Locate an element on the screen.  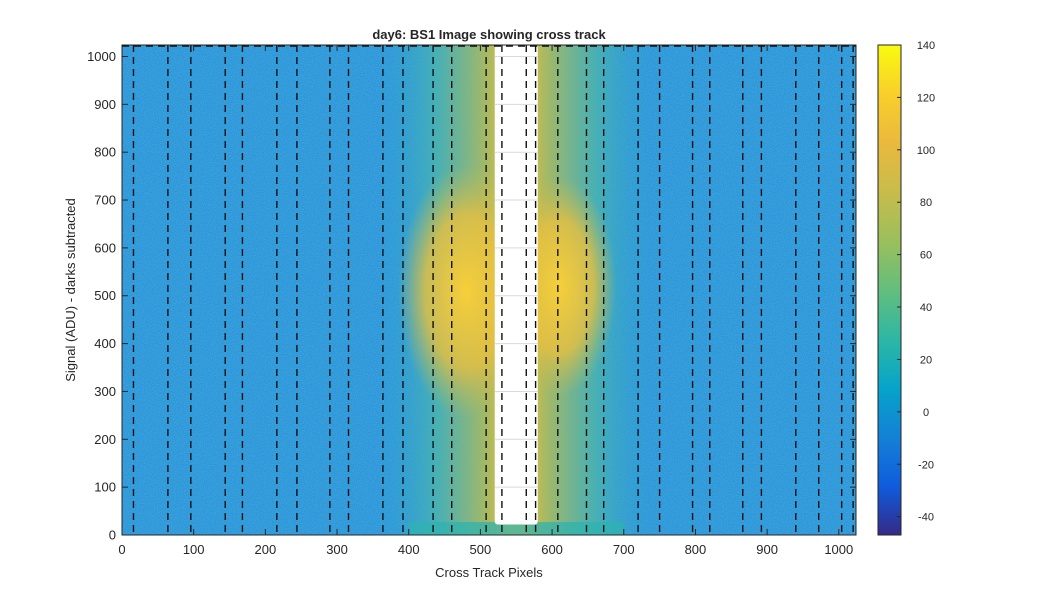
x-tick-label: 900 is located at coordinates (767, 549).